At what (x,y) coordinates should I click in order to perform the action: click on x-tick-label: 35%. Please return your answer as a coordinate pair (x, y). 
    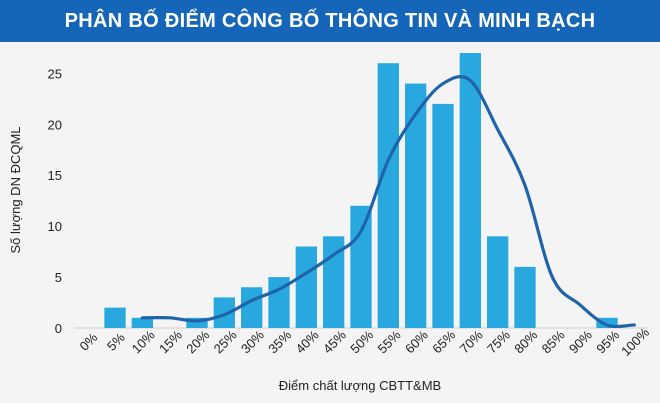
    Looking at the image, I should click on (279, 341).